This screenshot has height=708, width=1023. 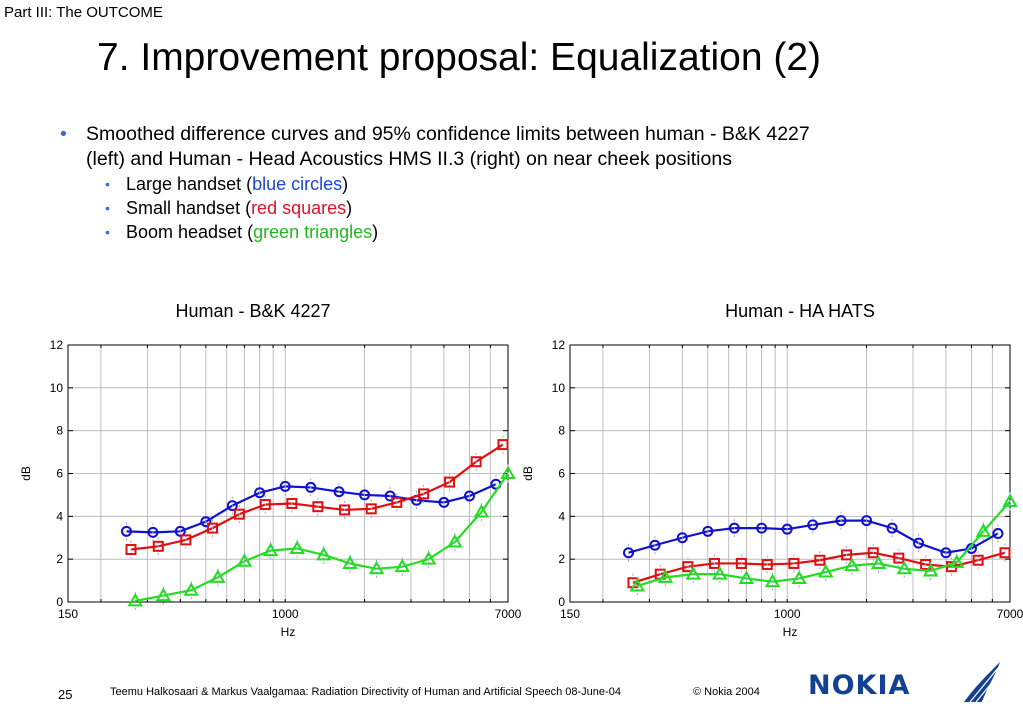 I want to click on nokia-swirl-icon, so click(x=982, y=682).